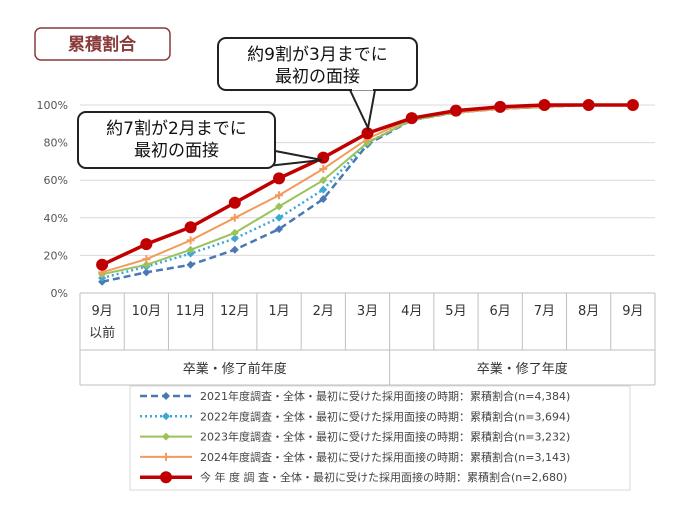 This screenshot has width=700, height=523. What do you see at coordinates (385, 396) in the screenshot?
I see `legend-label: 2021年度調査・全体・最初に受けた採用面接の時期：累積割合(n=4,384)` at bounding box center [385, 396].